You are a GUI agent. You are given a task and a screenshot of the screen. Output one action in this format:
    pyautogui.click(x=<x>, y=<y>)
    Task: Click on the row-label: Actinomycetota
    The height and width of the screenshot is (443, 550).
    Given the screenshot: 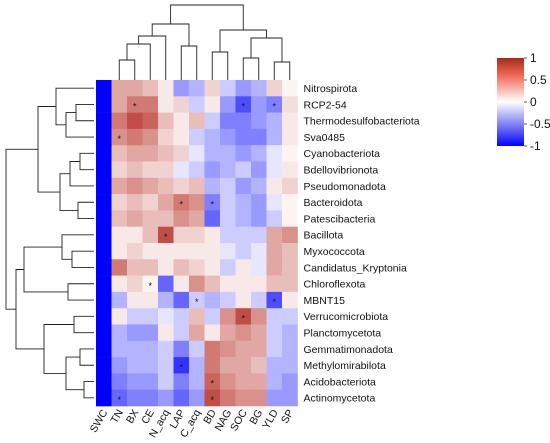 What is the action you would take?
    pyautogui.click(x=340, y=399)
    